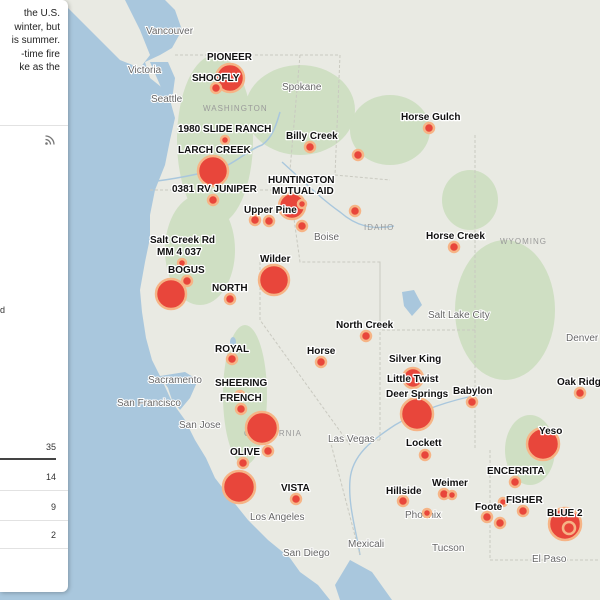 The height and width of the screenshot is (600, 600). Describe the element at coordinates (149, 403) in the screenshot. I see `city-san-francisco: San Francisco` at that location.